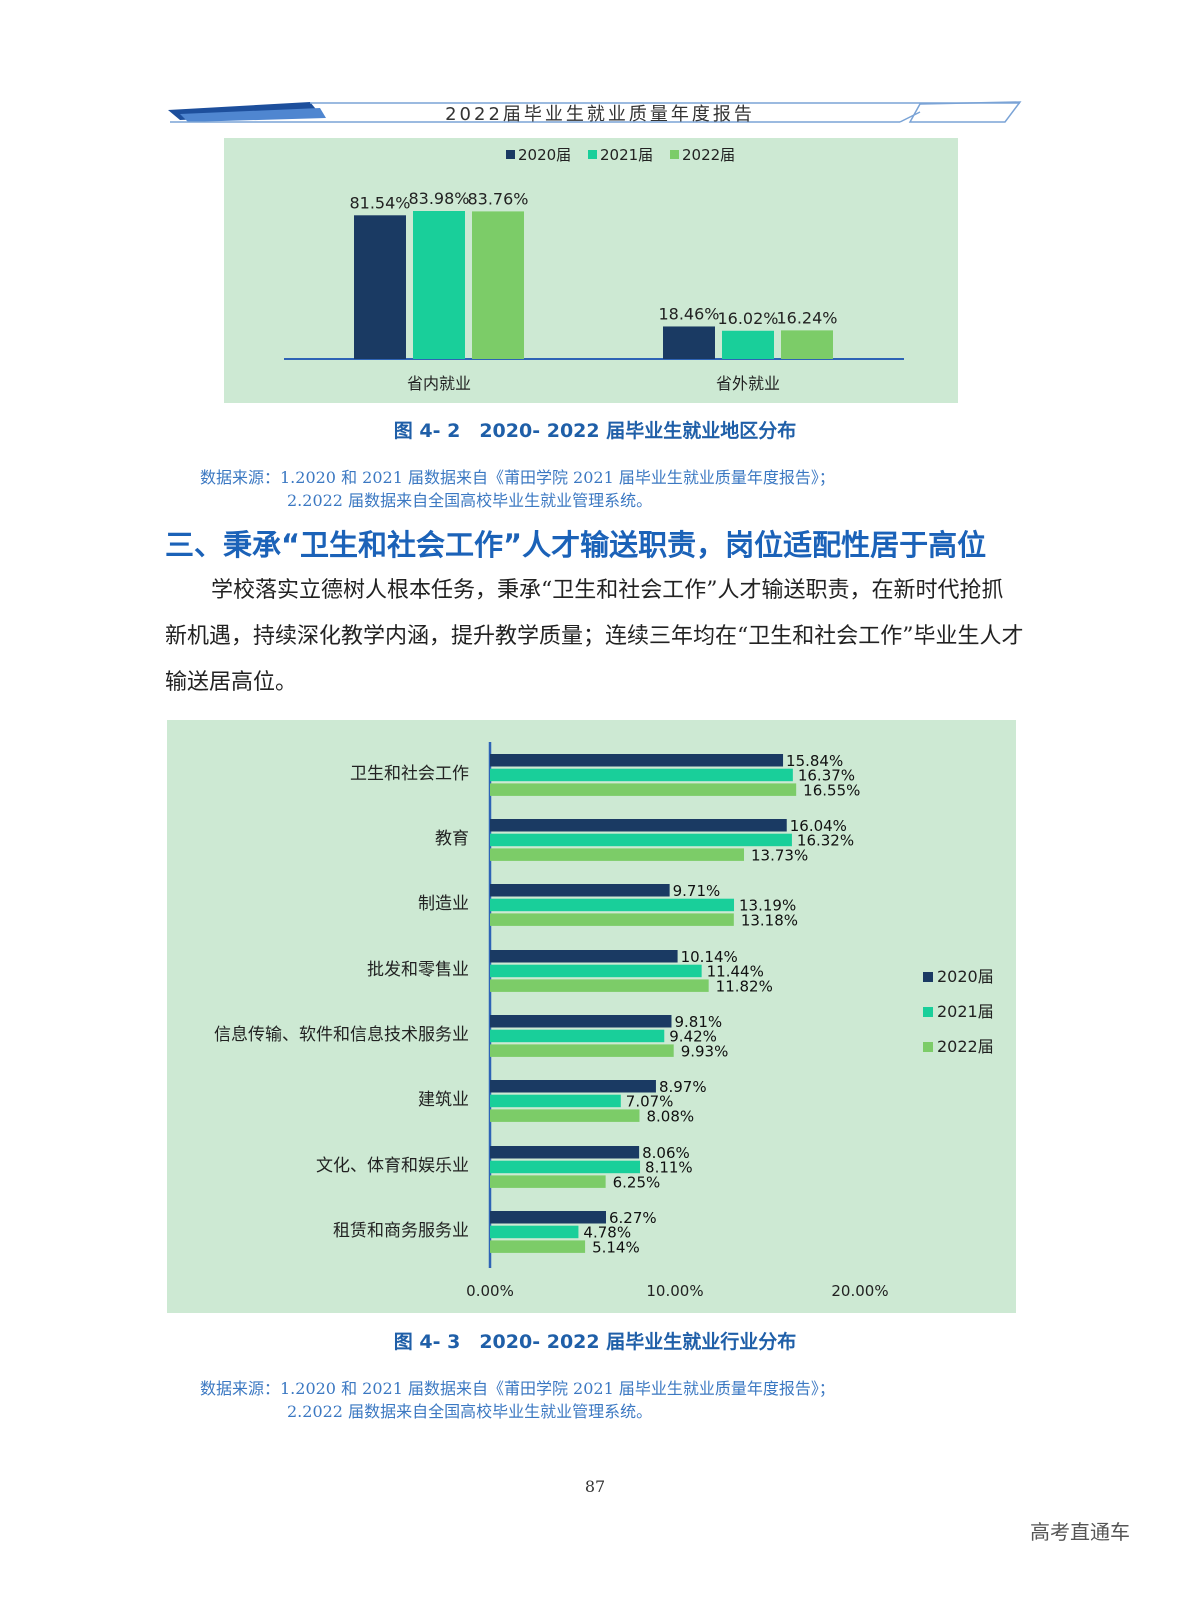  What do you see at coordinates (735, 972) in the screenshot?
I see `data-label: 11.44%` at bounding box center [735, 972].